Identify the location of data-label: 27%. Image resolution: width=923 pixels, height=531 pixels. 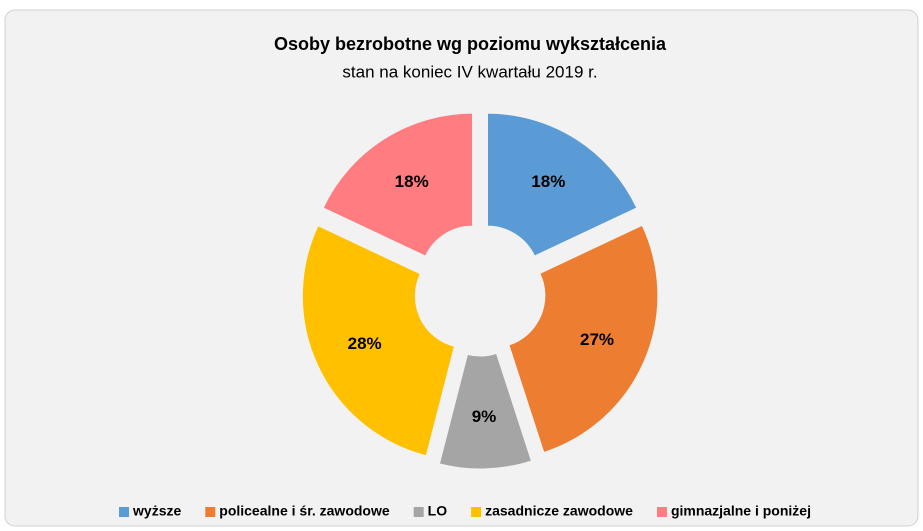
(597, 339).